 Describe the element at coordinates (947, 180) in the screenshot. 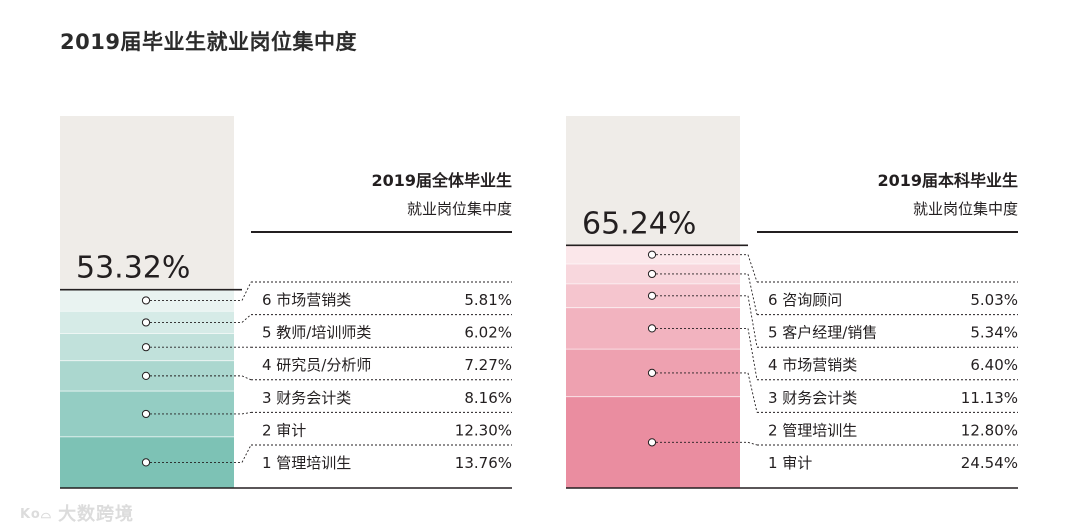

I see `chart-title: 2019届本科毕业生` at that location.